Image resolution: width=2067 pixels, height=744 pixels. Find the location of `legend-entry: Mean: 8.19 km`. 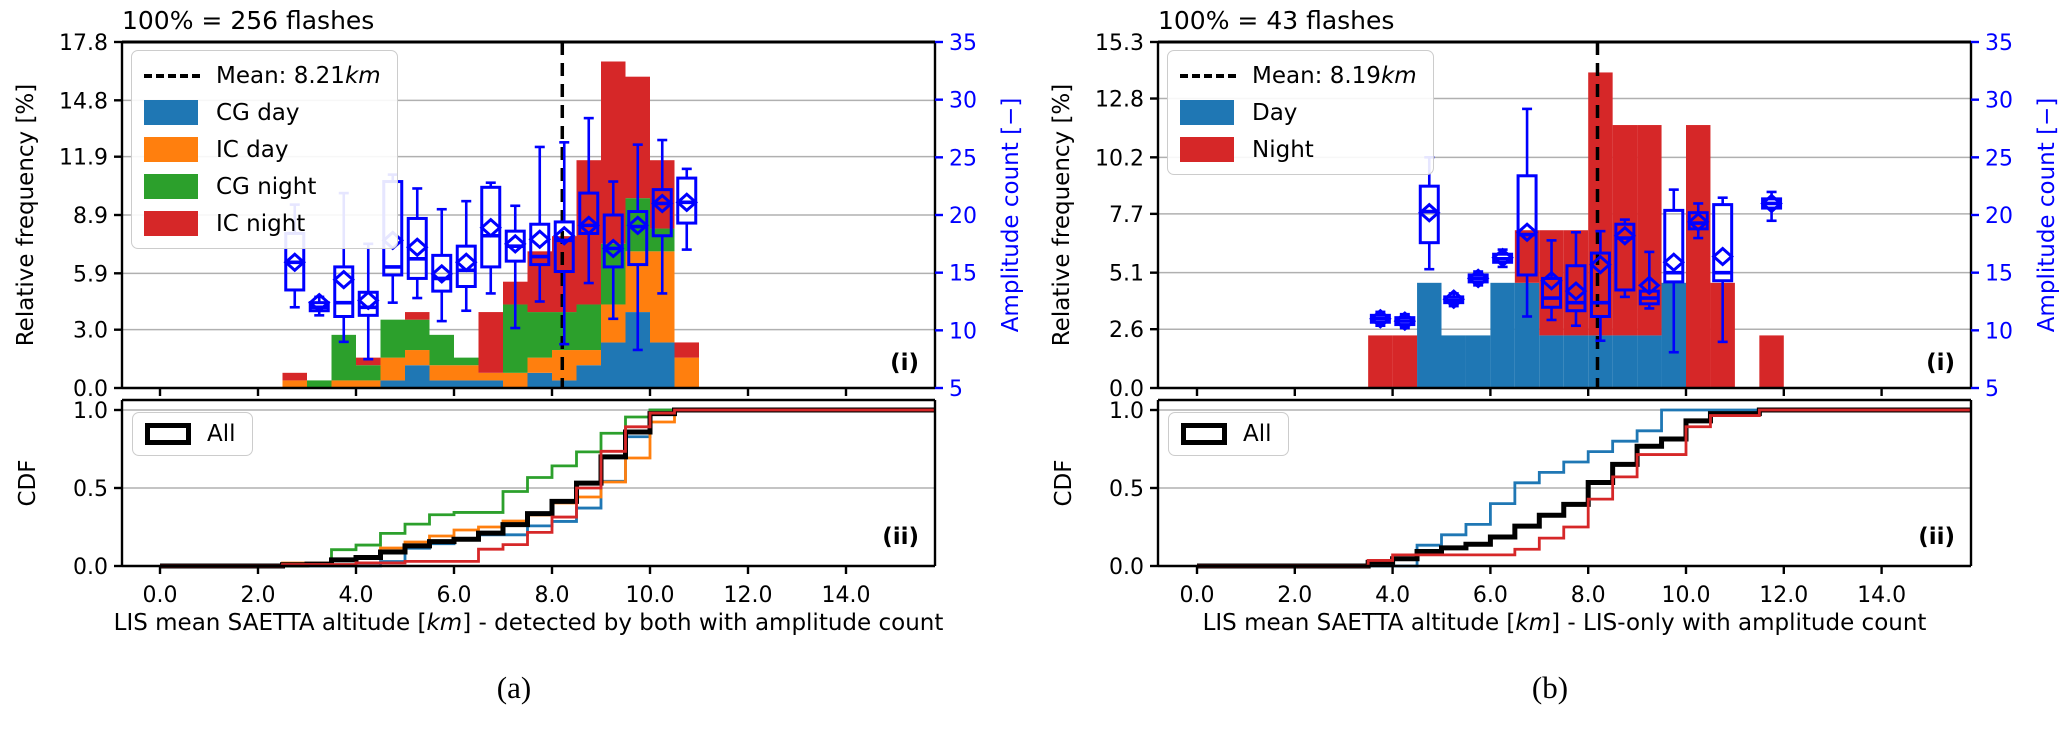

legend-entry: Mean: 8.19 km is located at coordinates (1298, 75).